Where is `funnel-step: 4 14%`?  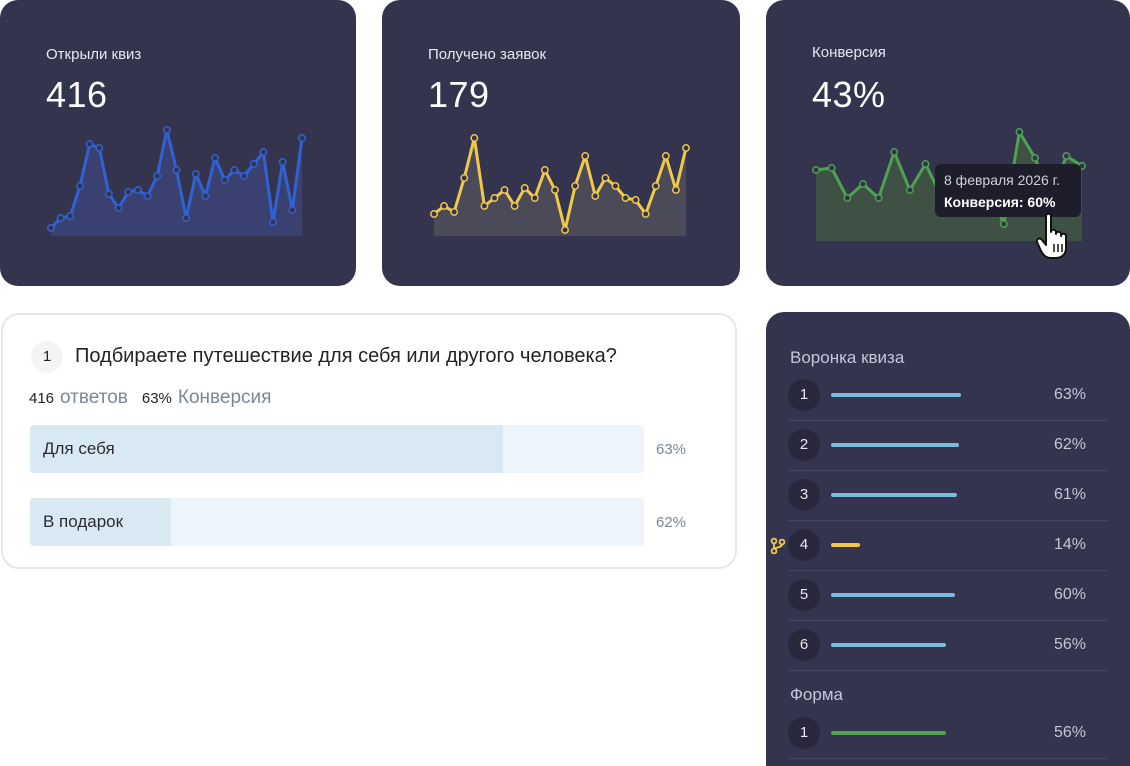 funnel-step: 4 14% is located at coordinates (948, 545).